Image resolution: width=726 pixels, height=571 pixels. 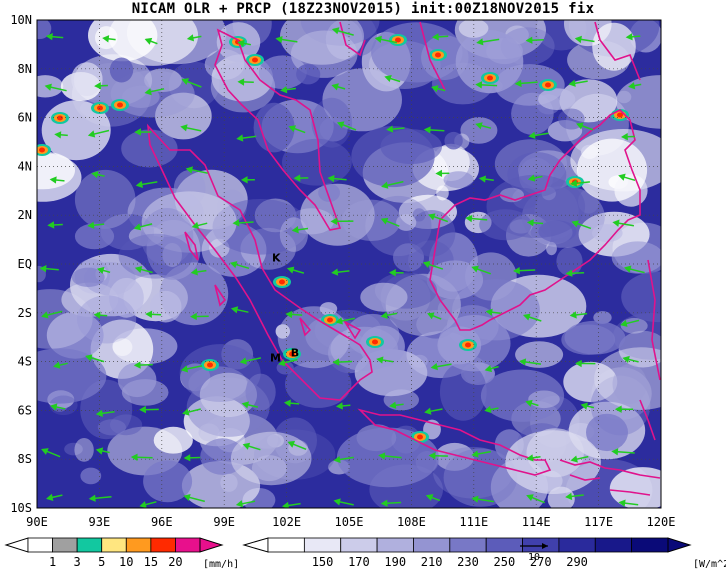 I want to click on latitude-tick-label: 4S, so click(x=25, y=362).